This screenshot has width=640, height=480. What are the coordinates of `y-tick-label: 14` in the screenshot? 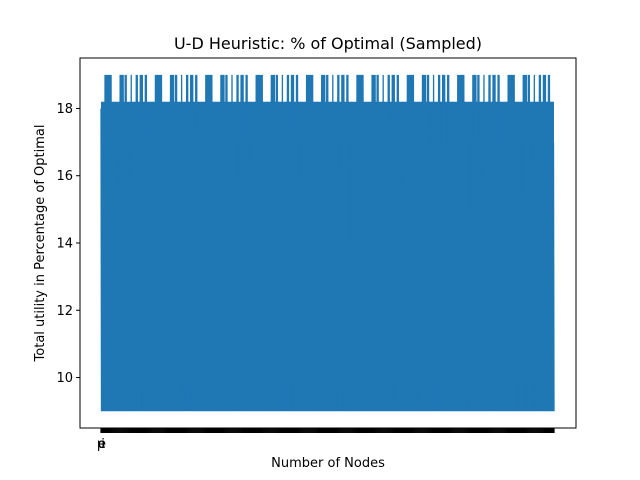 It's located at (64, 244).